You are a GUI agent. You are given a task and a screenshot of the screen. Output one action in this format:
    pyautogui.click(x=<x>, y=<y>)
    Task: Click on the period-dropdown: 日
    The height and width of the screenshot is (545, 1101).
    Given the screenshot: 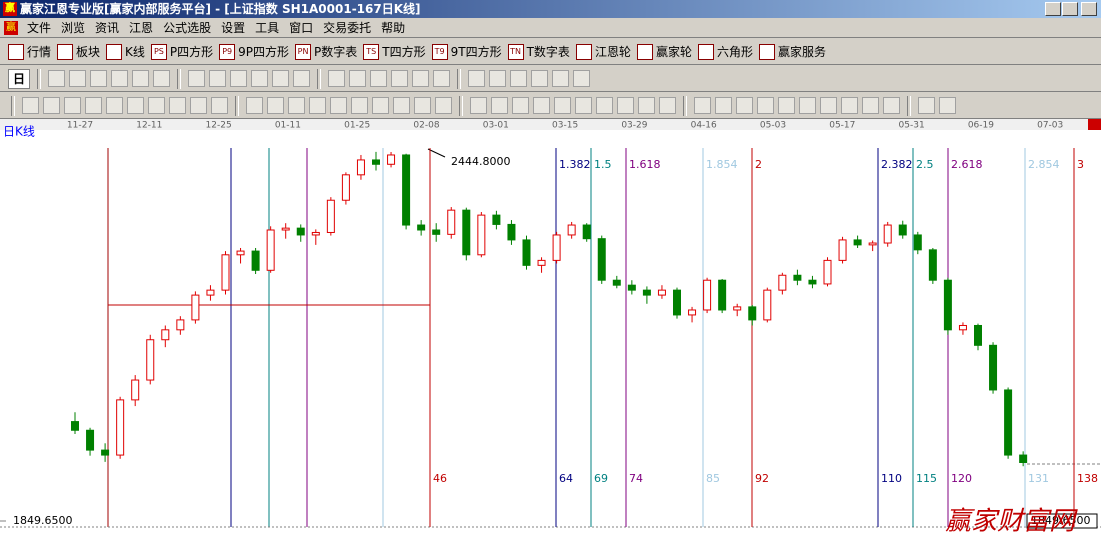 What is the action you would take?
    pyautogui.click(x=19, y=78)
    